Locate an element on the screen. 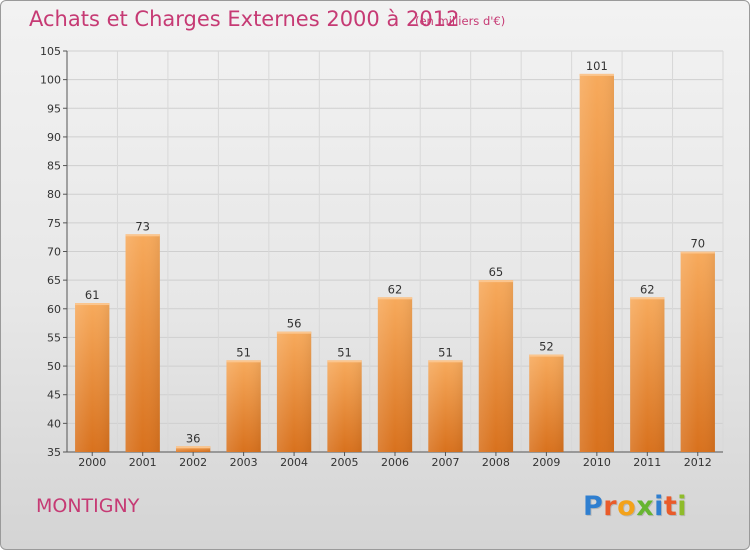 The height and width of the screenshot is (550, 750). logo-letter: o is located at coordinates (627, 506).